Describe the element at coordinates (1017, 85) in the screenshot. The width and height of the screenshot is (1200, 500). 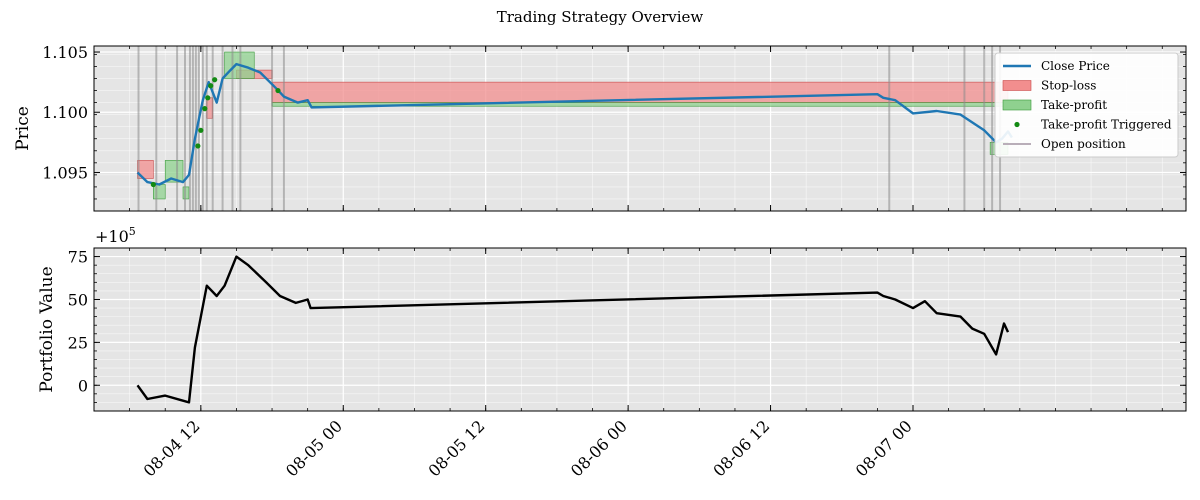
I see `legend-stop-loss-swatch` at that location.